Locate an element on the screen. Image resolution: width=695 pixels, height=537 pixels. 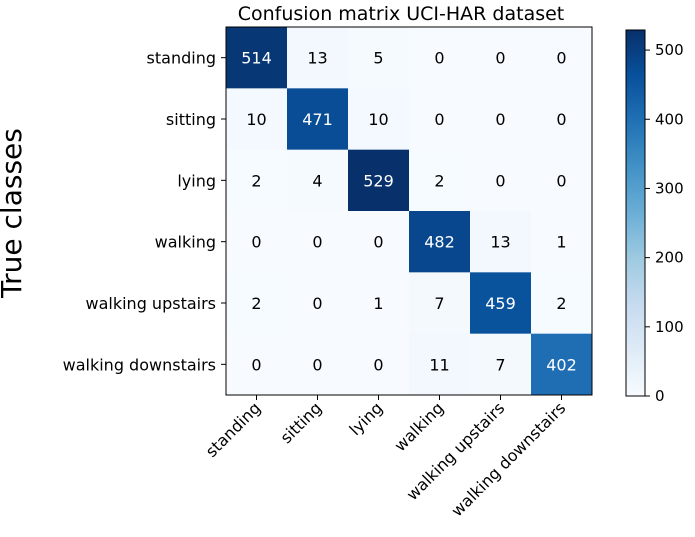
row-tick-label: sitting is located at coordinates (191, 119).